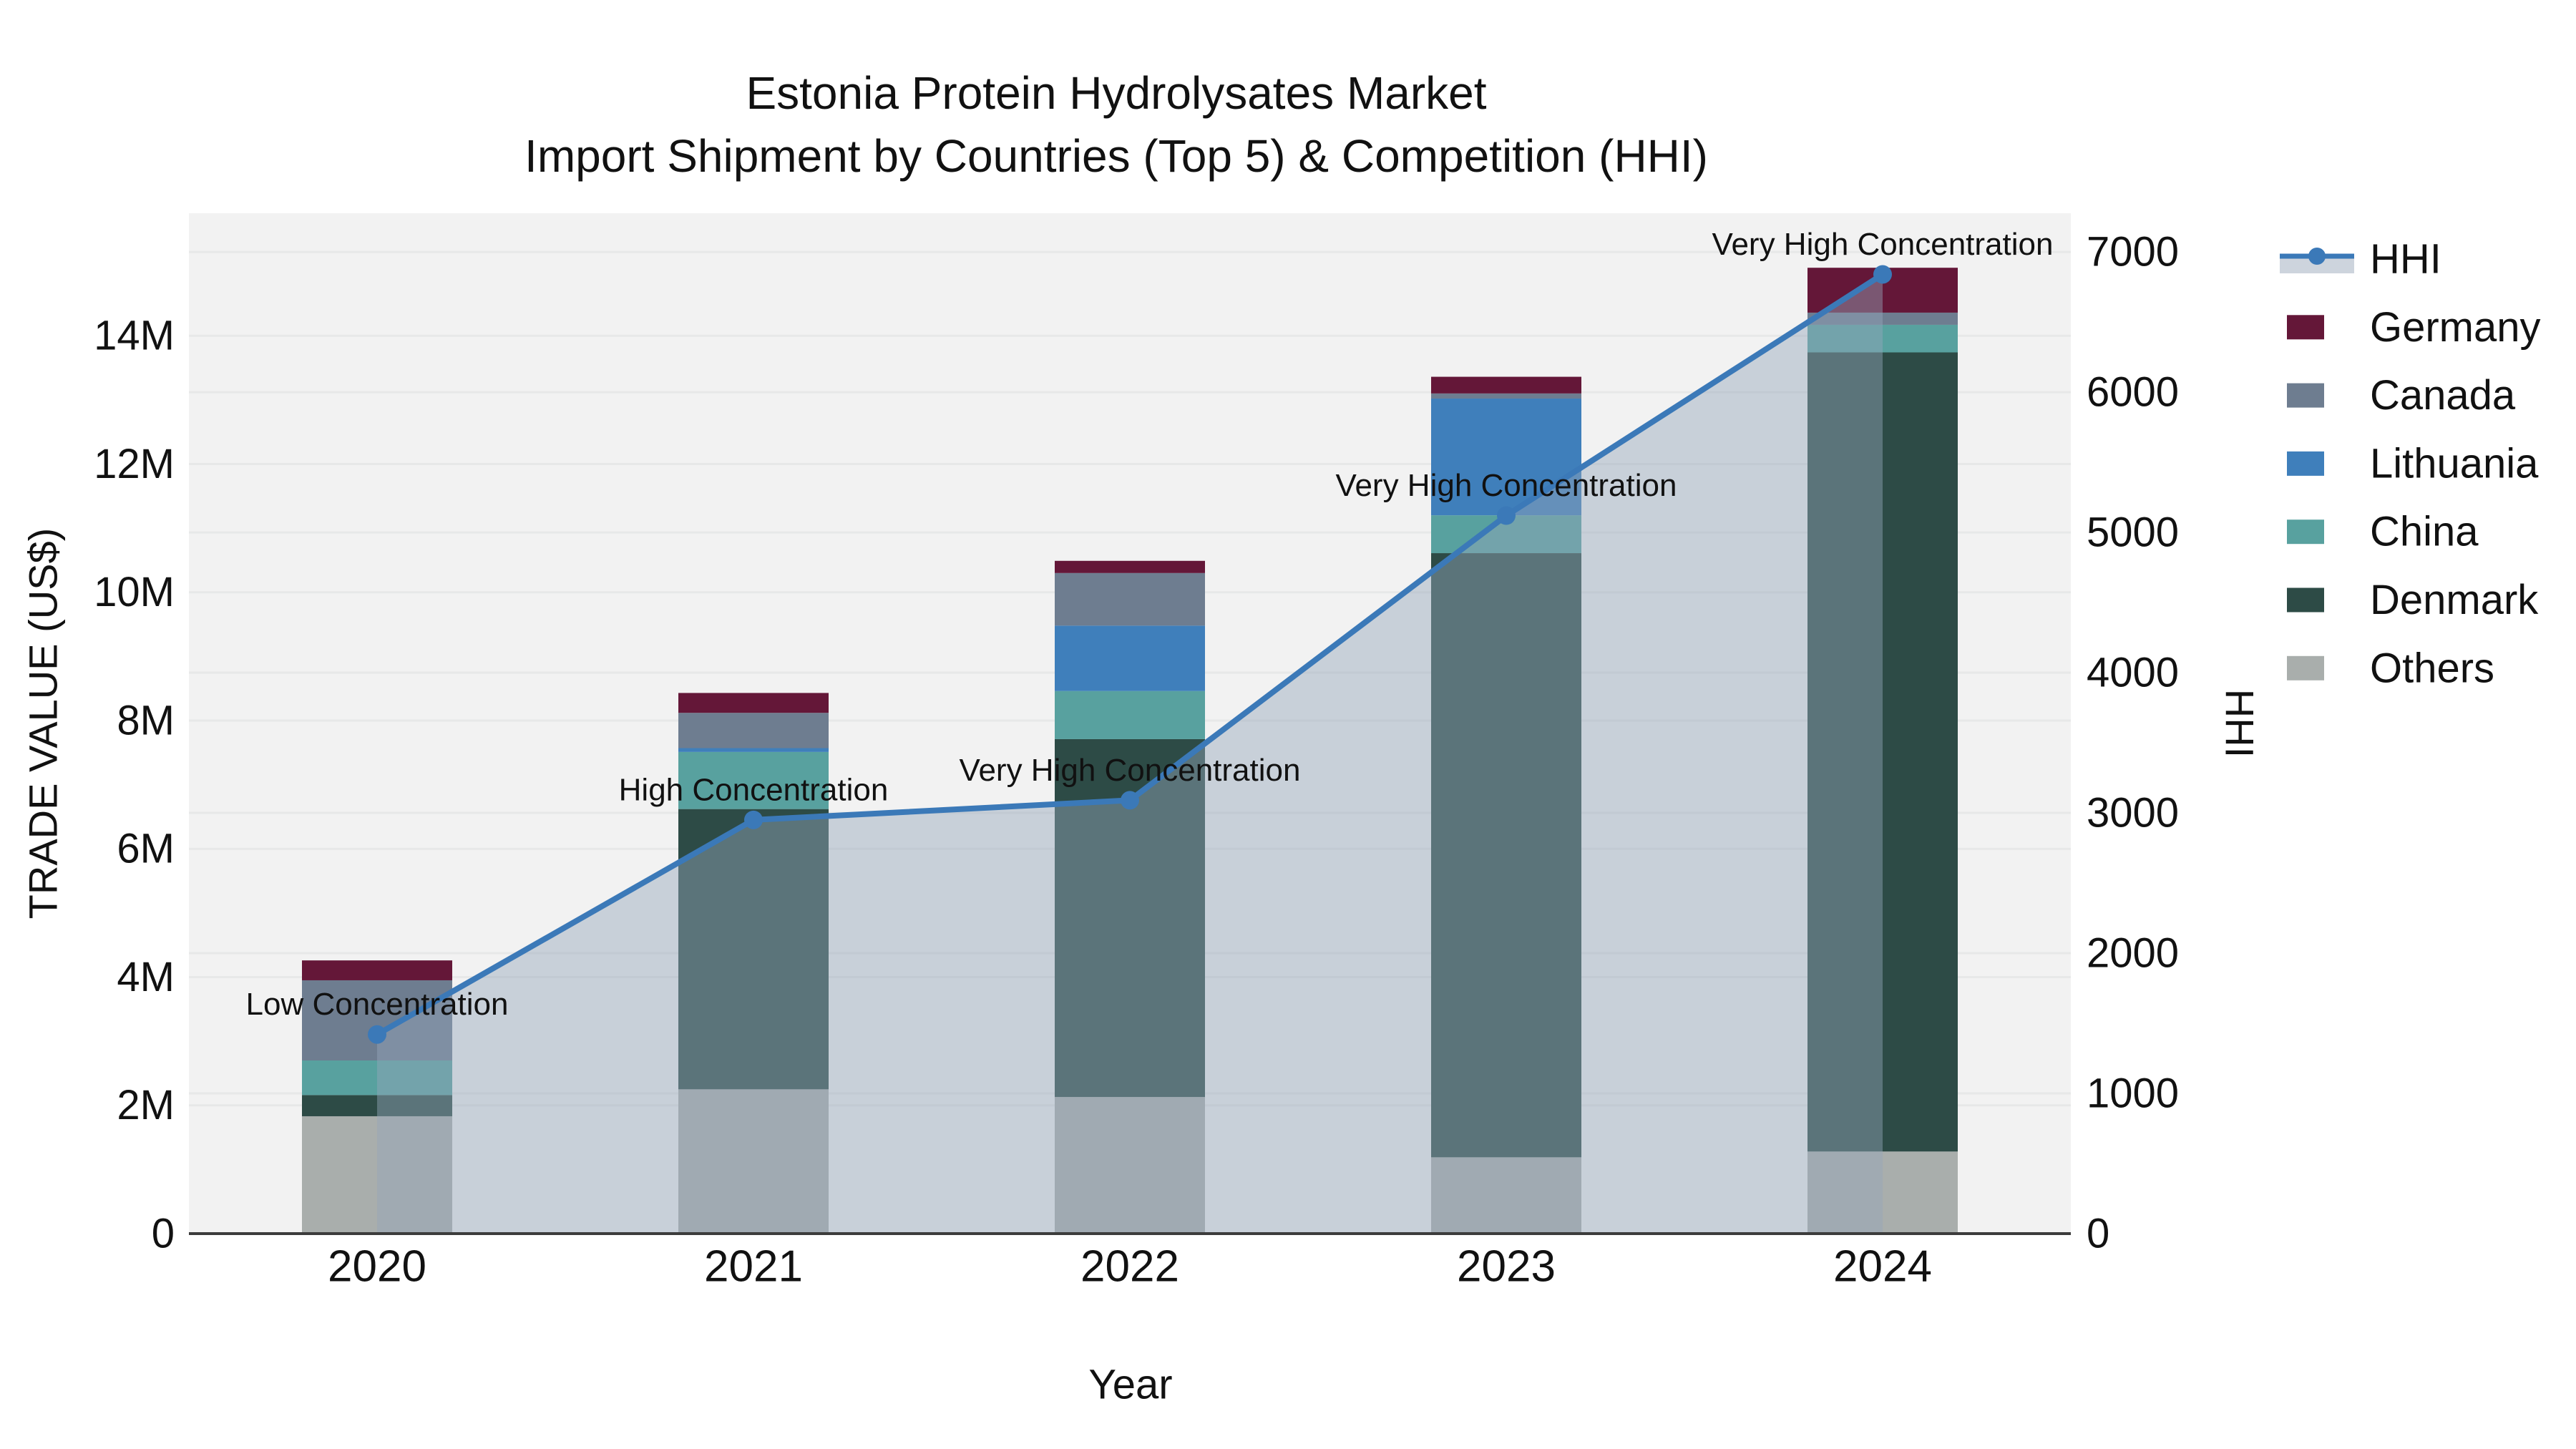 The image size is (2576, 1449). What do you see at coordinates (2305, 532) in the screenshot?
I see `legend-swatch-china` at bounding box center [2305, 532].